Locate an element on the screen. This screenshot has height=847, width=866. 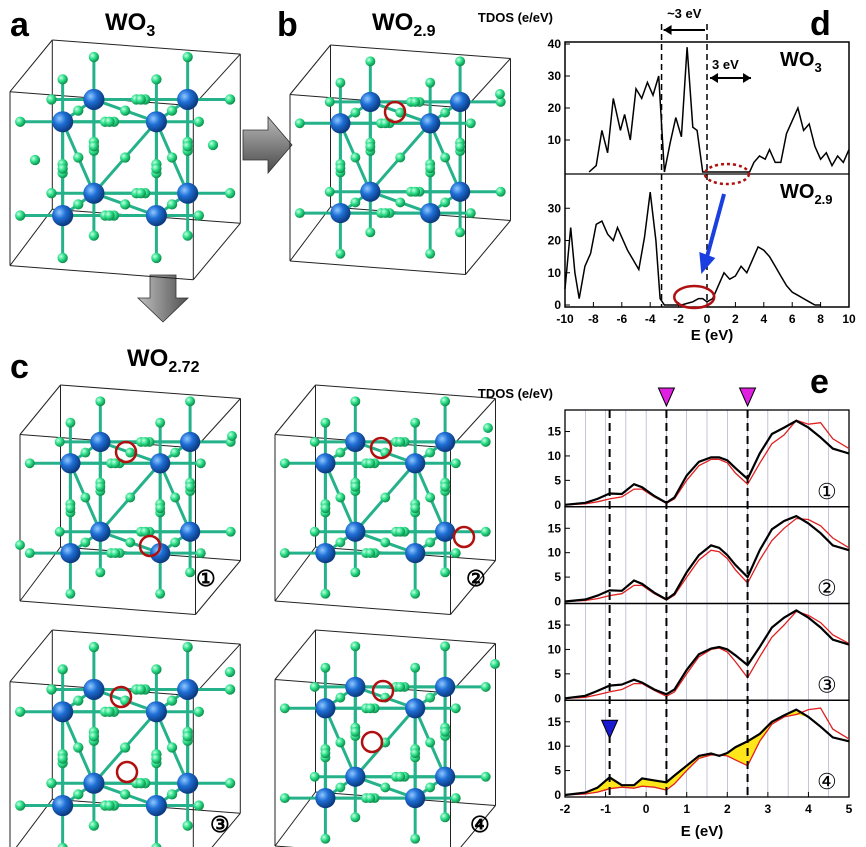
chart-e-xtick-label: 3 is located at coordinates (768, 809).